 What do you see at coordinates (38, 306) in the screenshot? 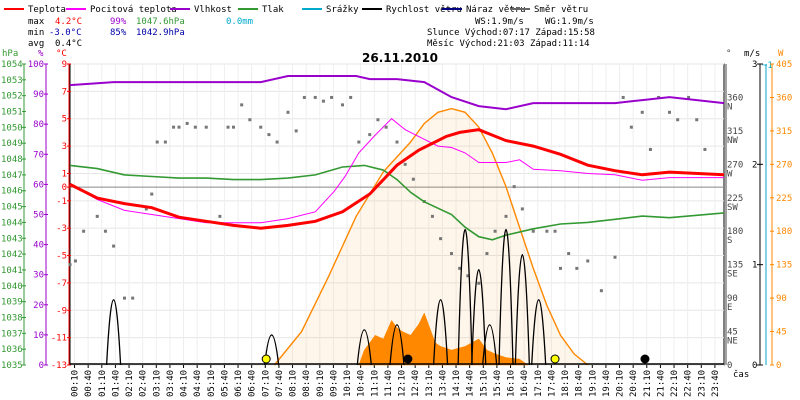
I see `pct-tick-label: 20` at bounding box center [38, 306].